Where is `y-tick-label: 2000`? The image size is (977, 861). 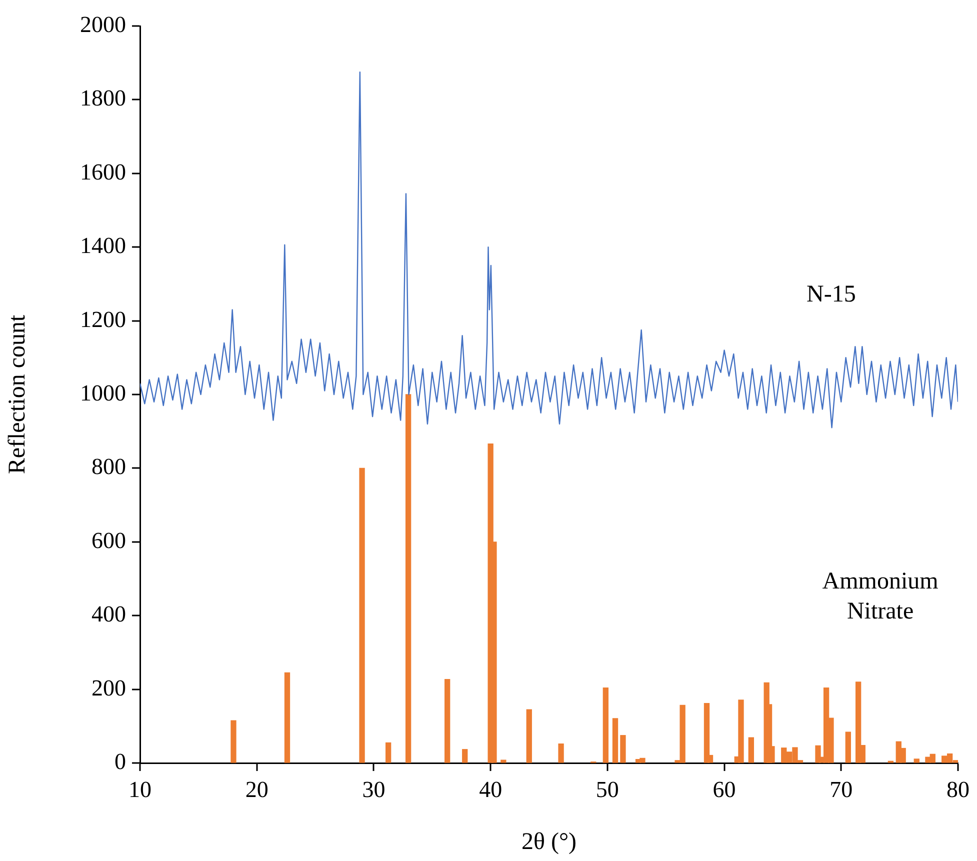
y-tick-label: 2000 is located at coordinates (103, 25).